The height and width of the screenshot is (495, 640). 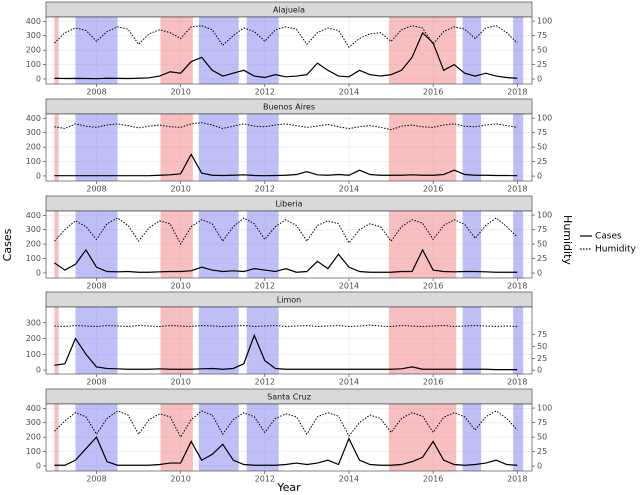 What do you see at coordinates (608, 237) in the screenshot?
I see `legend-label: Cases` at bounding box center [608, 237].